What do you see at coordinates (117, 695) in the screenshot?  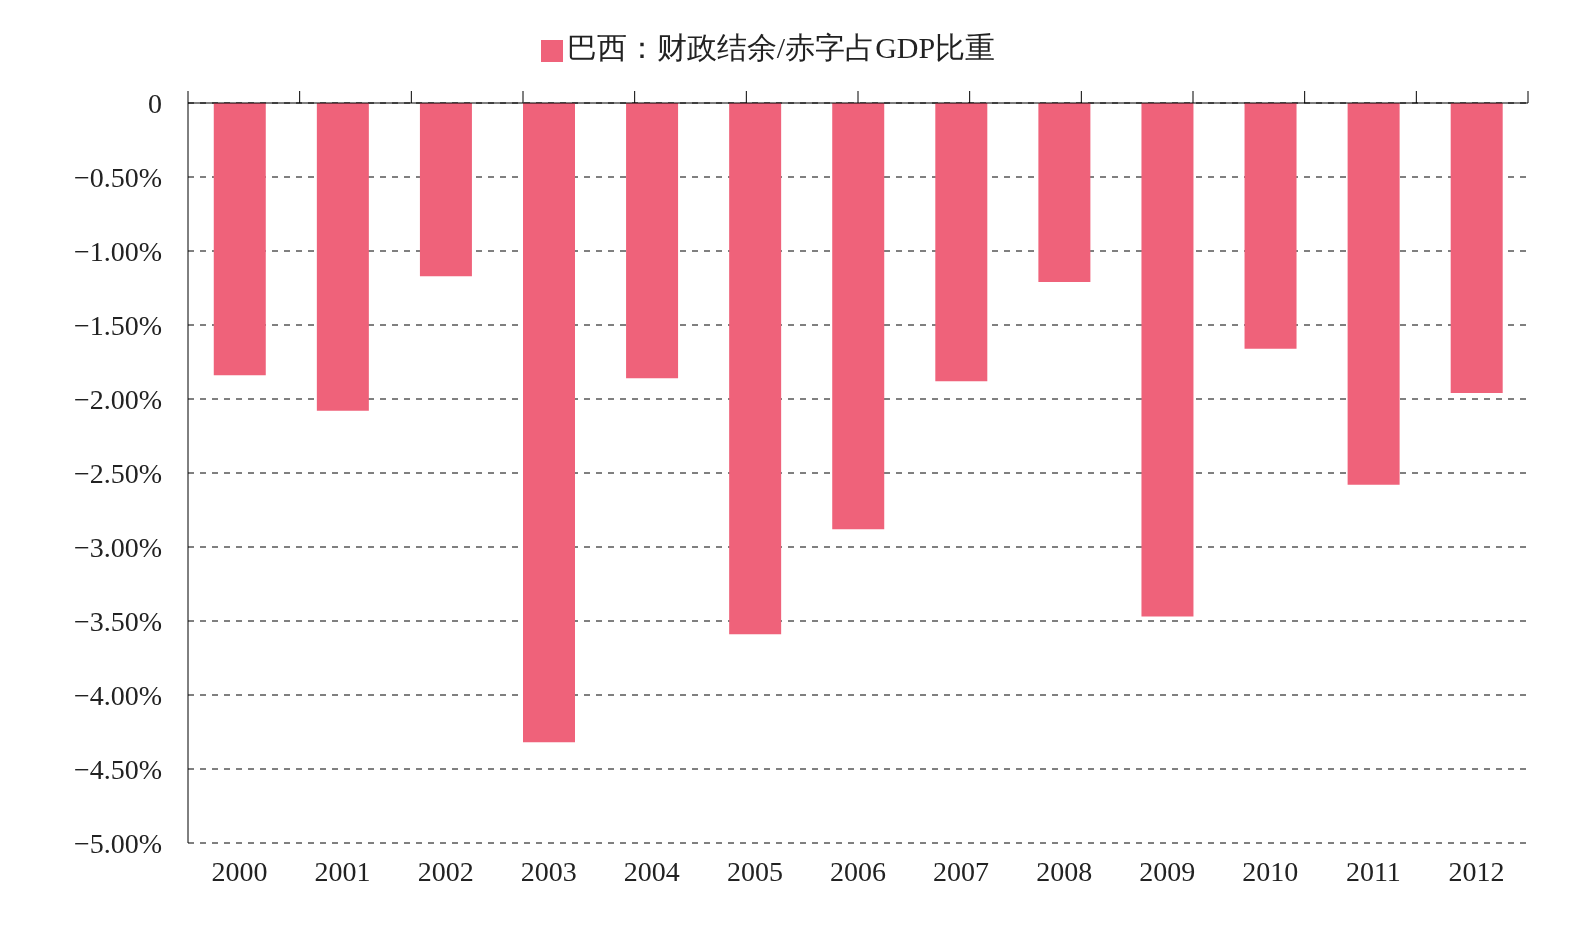 I see `y-tick-label: −4.00%` at bounding box center [117, 695].